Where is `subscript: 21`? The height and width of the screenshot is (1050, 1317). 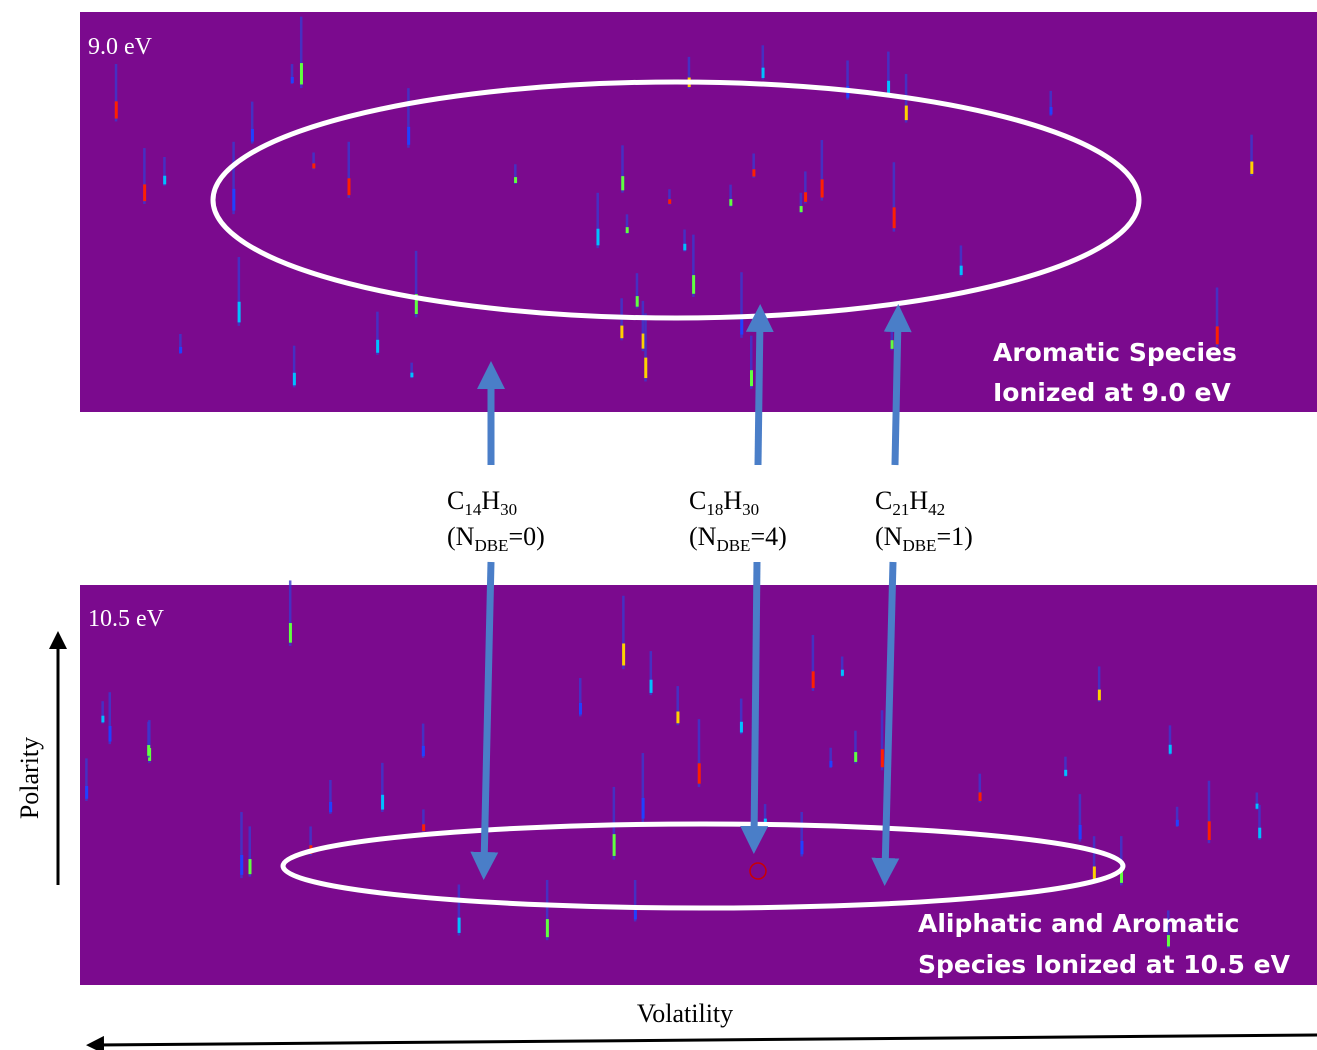
subscript: 21 is located at coordinates (900, 509).